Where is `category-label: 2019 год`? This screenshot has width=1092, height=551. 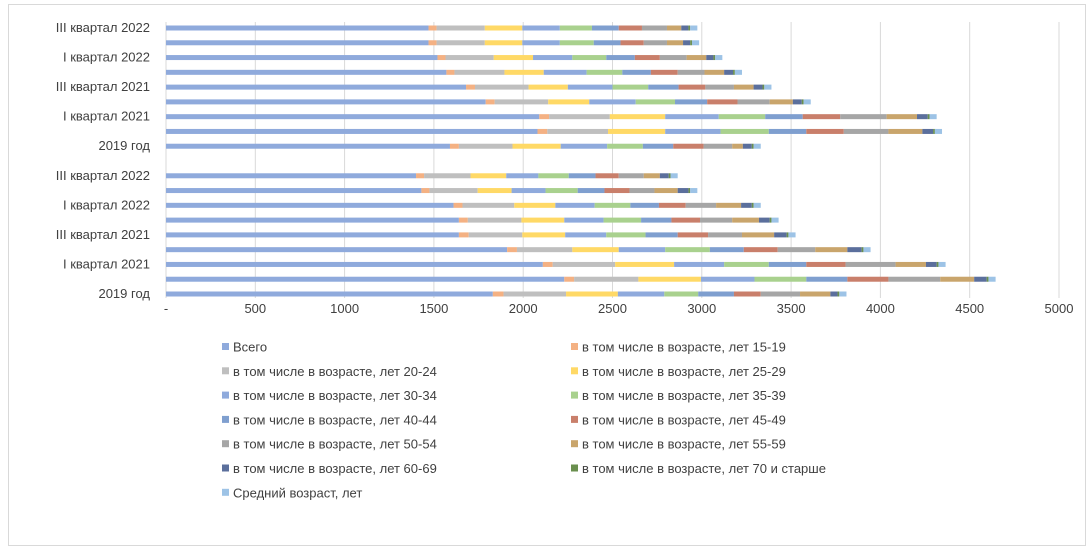
category-label: 2019 год is located at coordinates (124, 145).